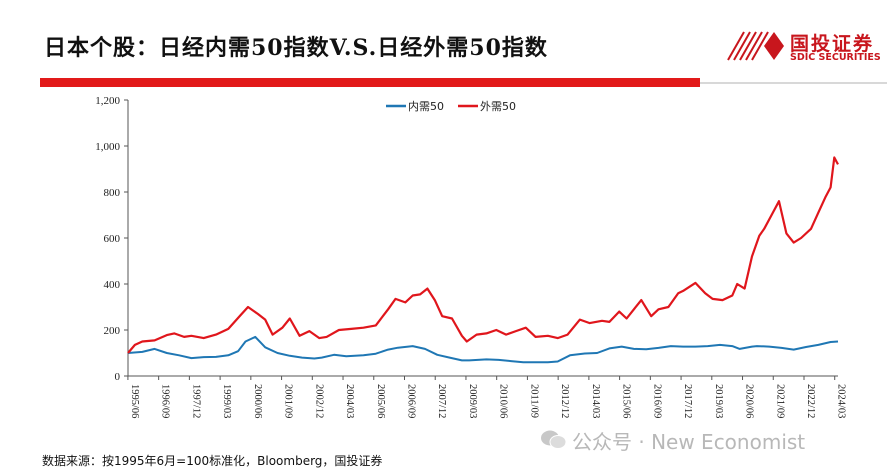 This screenshot has height=474, width=887. I want to click on logo-chinese-text: 国投证券, so click(832, 44).